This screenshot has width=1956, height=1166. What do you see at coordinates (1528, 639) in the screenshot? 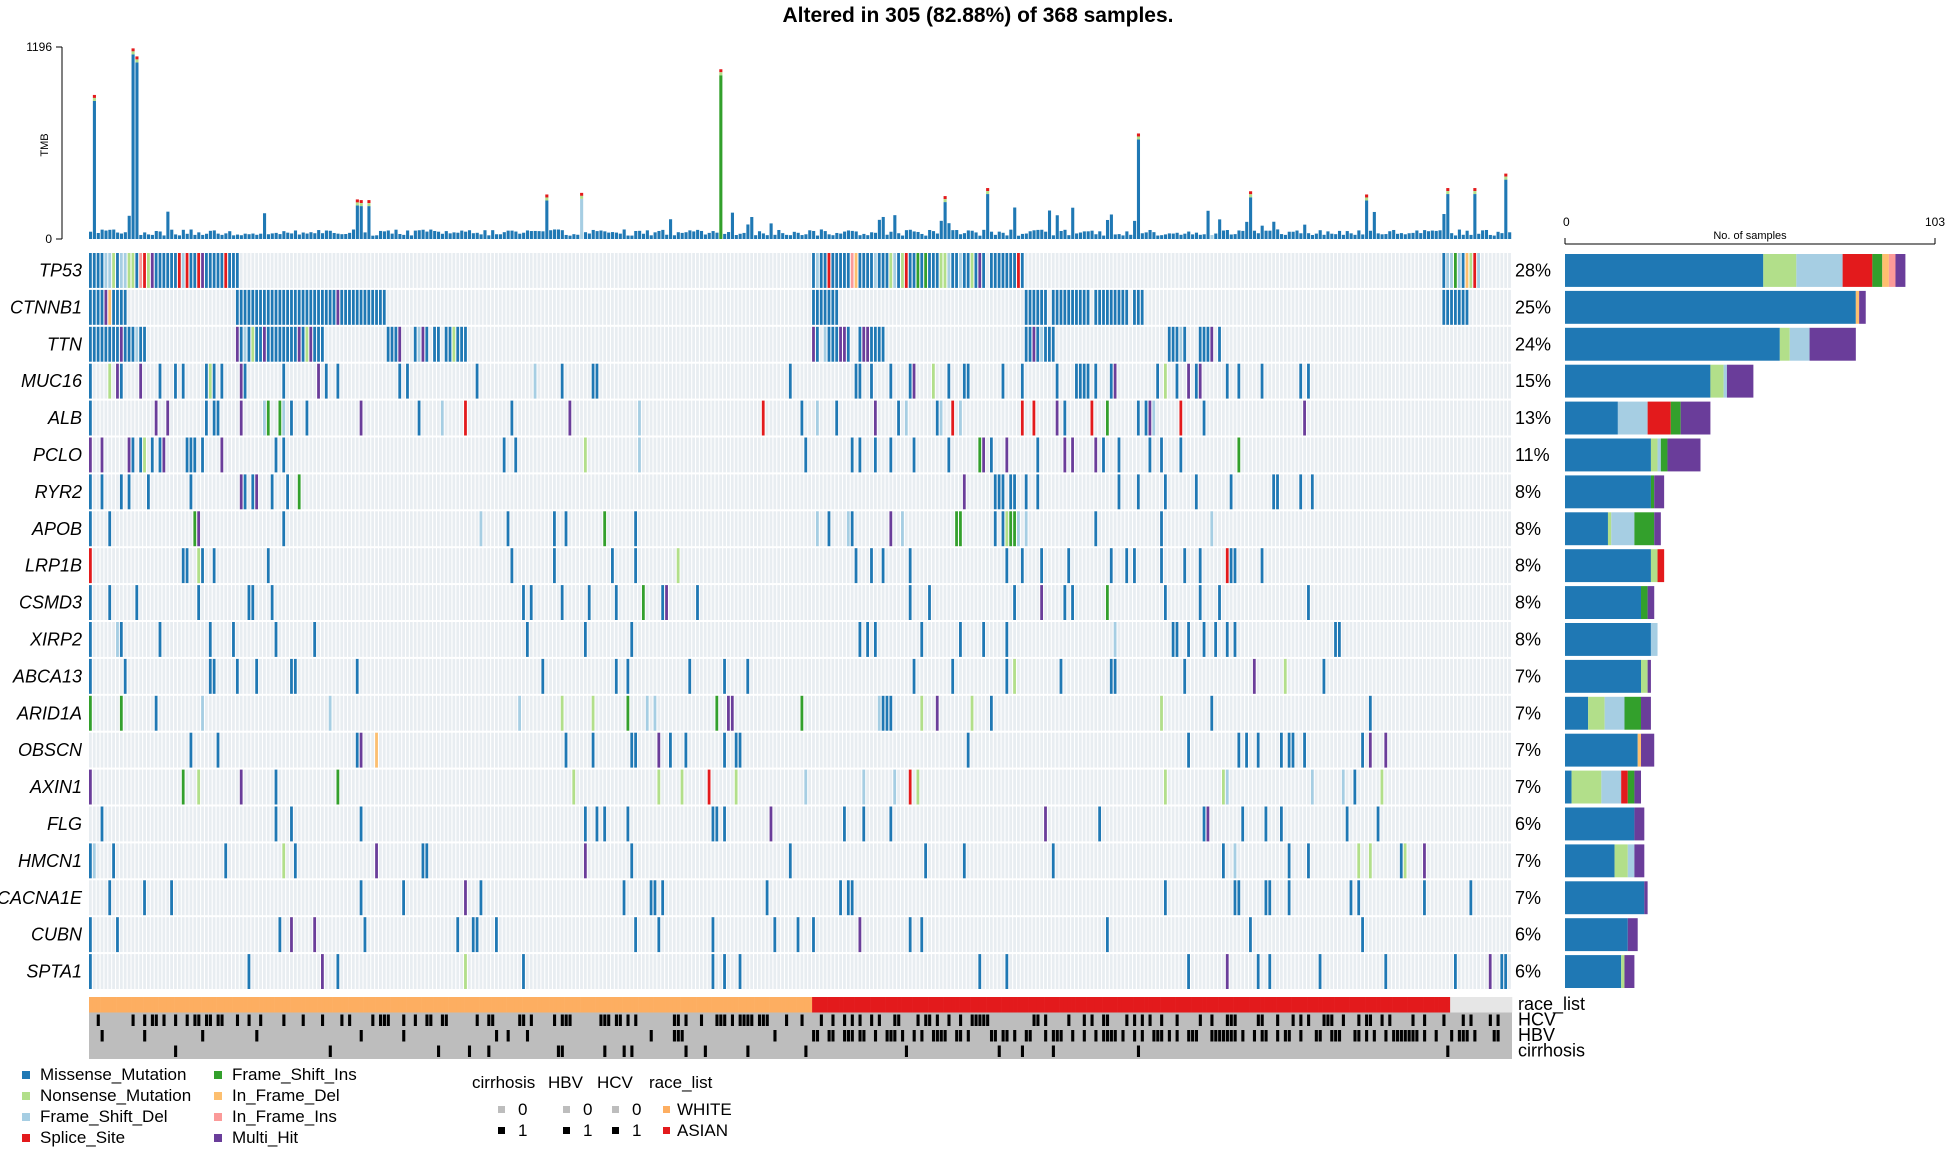
I see `gene-percent: 8%` at bounding box center [1528, 639].